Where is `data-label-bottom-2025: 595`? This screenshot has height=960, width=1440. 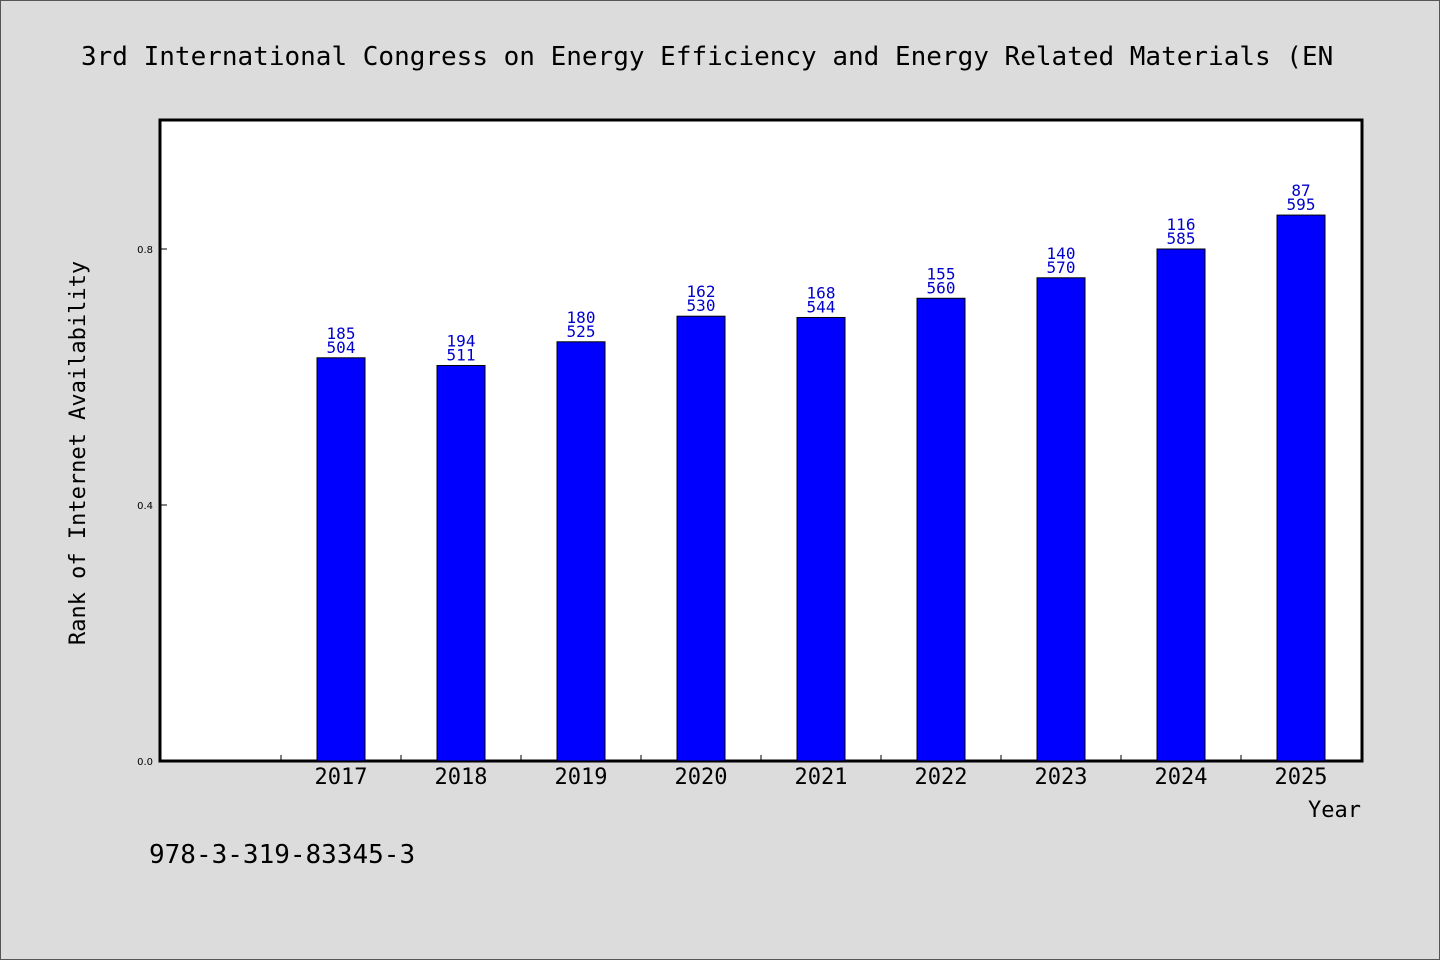 data-label-bottom-2025: 595 is located at coordinates (1301, 204).